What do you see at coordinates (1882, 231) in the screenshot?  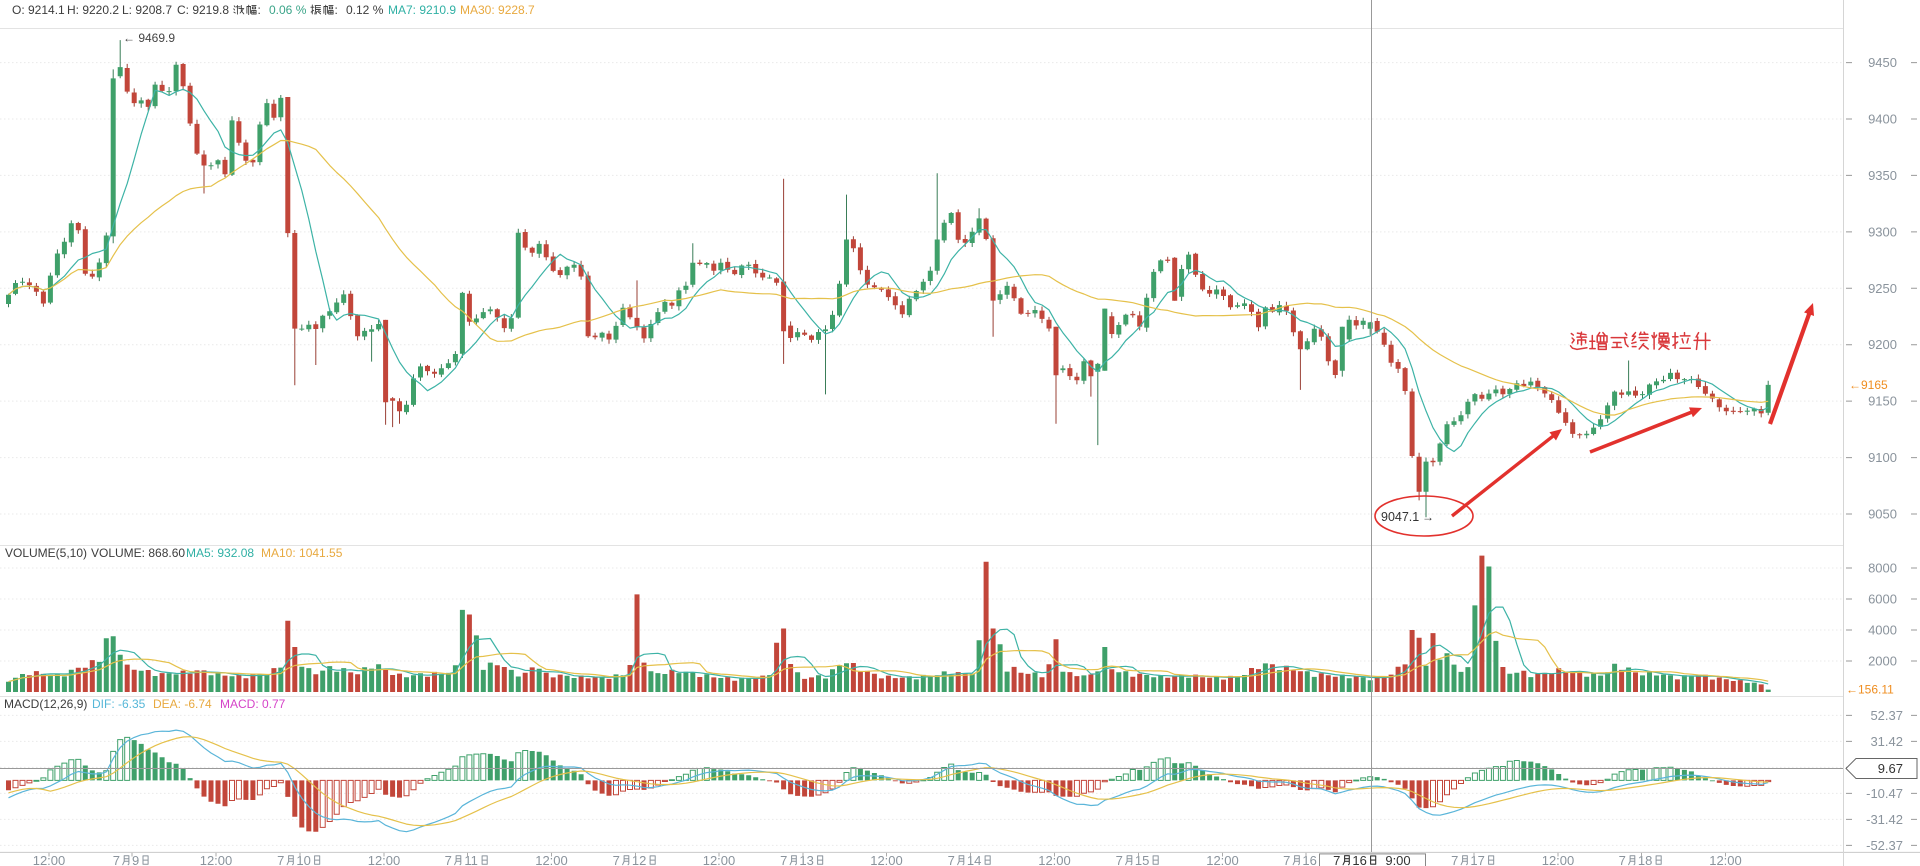 I see `svg-text: 9300` at bounding box center [1882, 231].